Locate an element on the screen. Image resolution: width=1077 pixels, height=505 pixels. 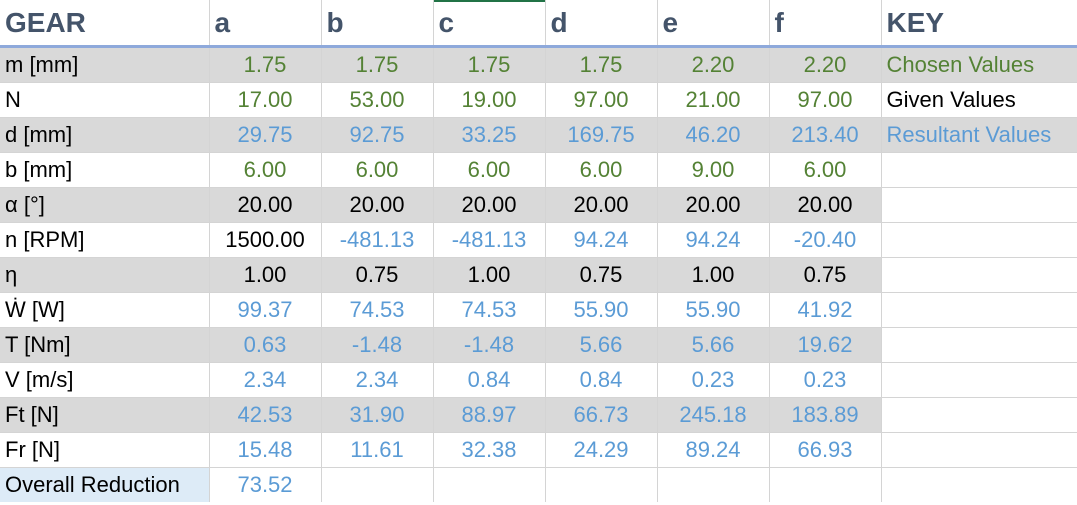
cell: 169.75 is located at coordinates (601, 135).